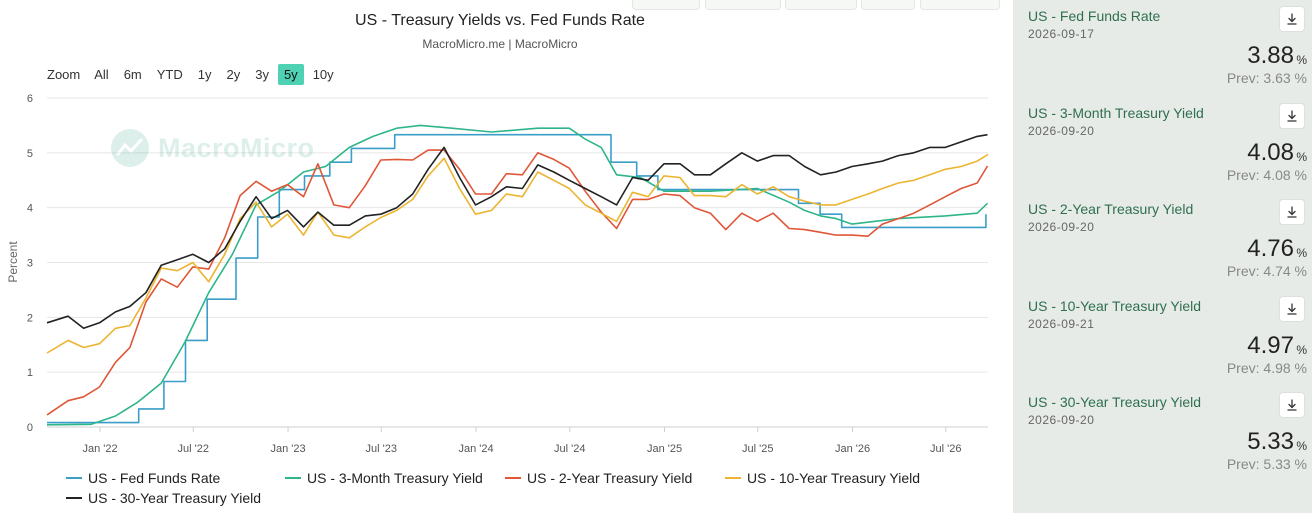  What do you see at coordinates (569, 449) in the screenshot?
I see `x-tick-label: Jul '24` at bounding box center [569, 449].